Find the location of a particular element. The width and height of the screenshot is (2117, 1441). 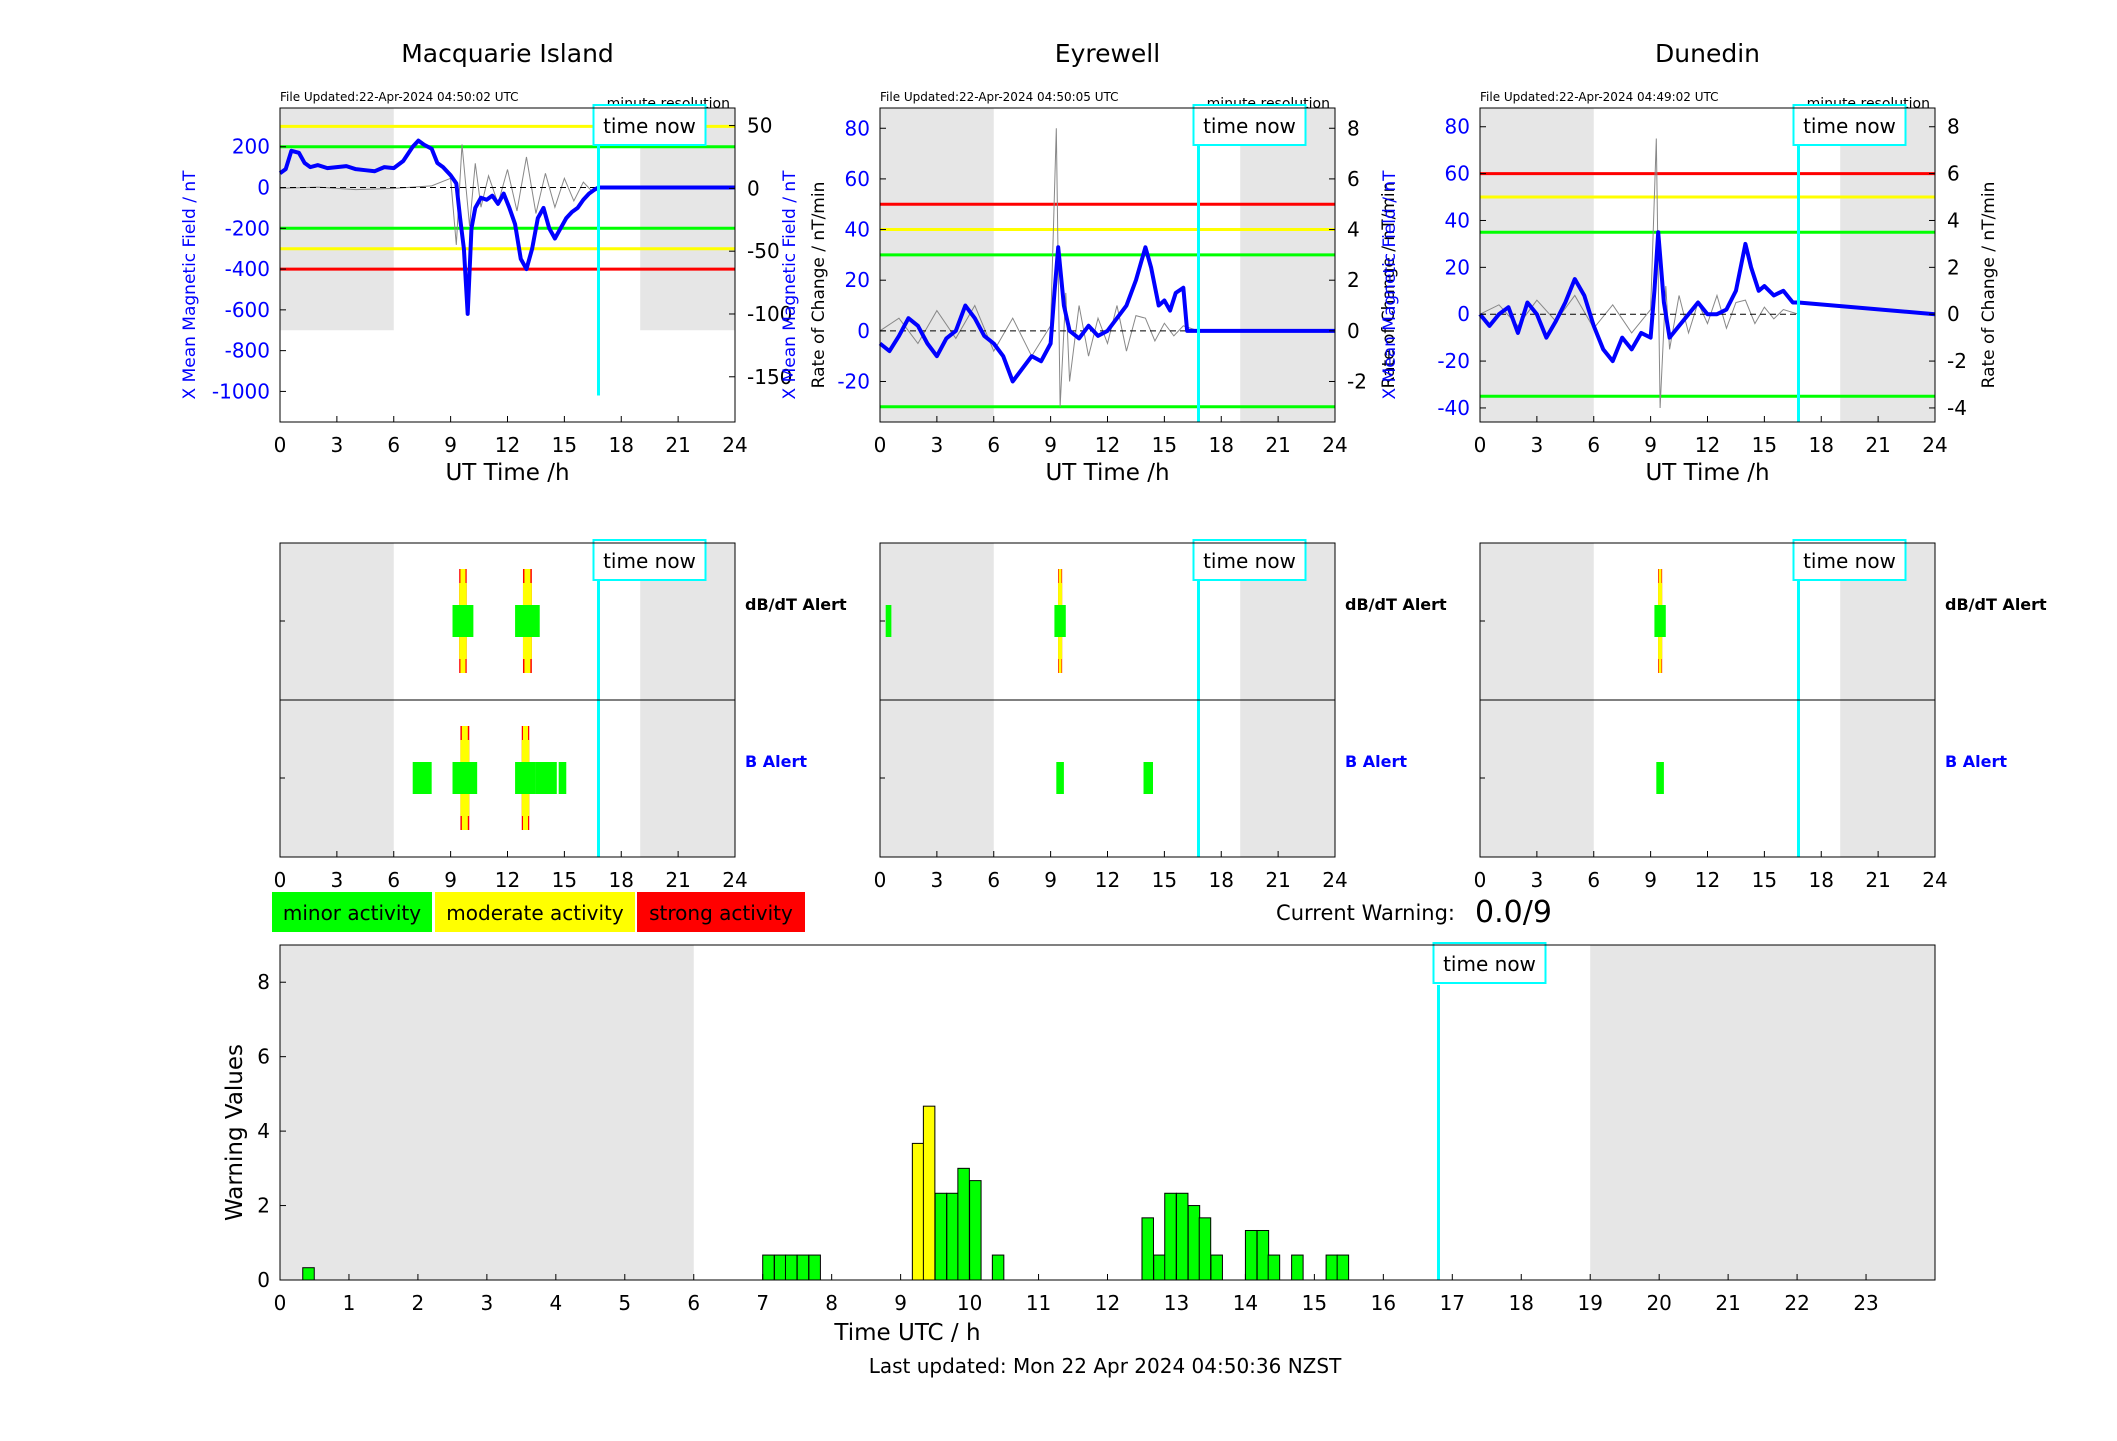

legend-swatch-strong is located at coordinates (721, 912).